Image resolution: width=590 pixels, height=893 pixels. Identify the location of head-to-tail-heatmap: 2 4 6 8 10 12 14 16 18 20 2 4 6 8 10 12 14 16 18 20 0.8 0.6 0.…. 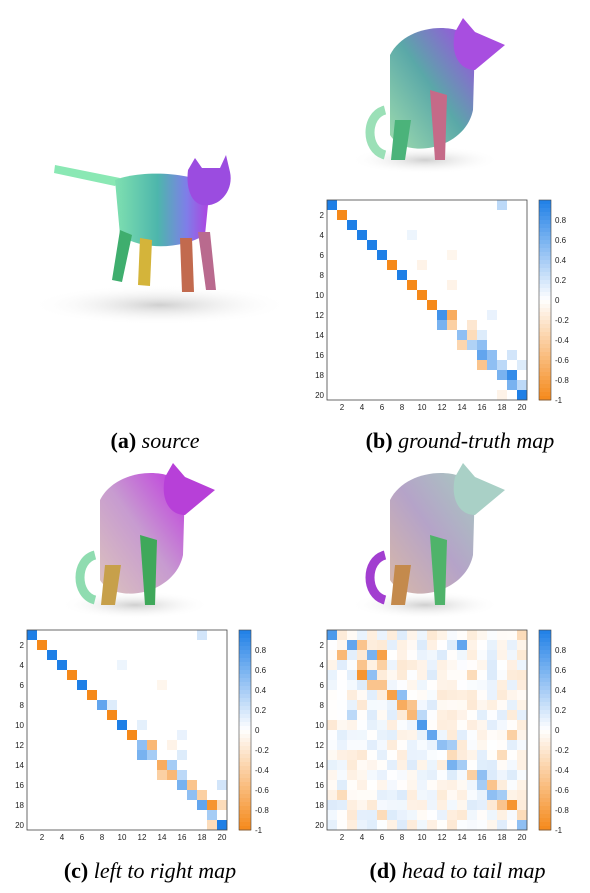
(442, 735).